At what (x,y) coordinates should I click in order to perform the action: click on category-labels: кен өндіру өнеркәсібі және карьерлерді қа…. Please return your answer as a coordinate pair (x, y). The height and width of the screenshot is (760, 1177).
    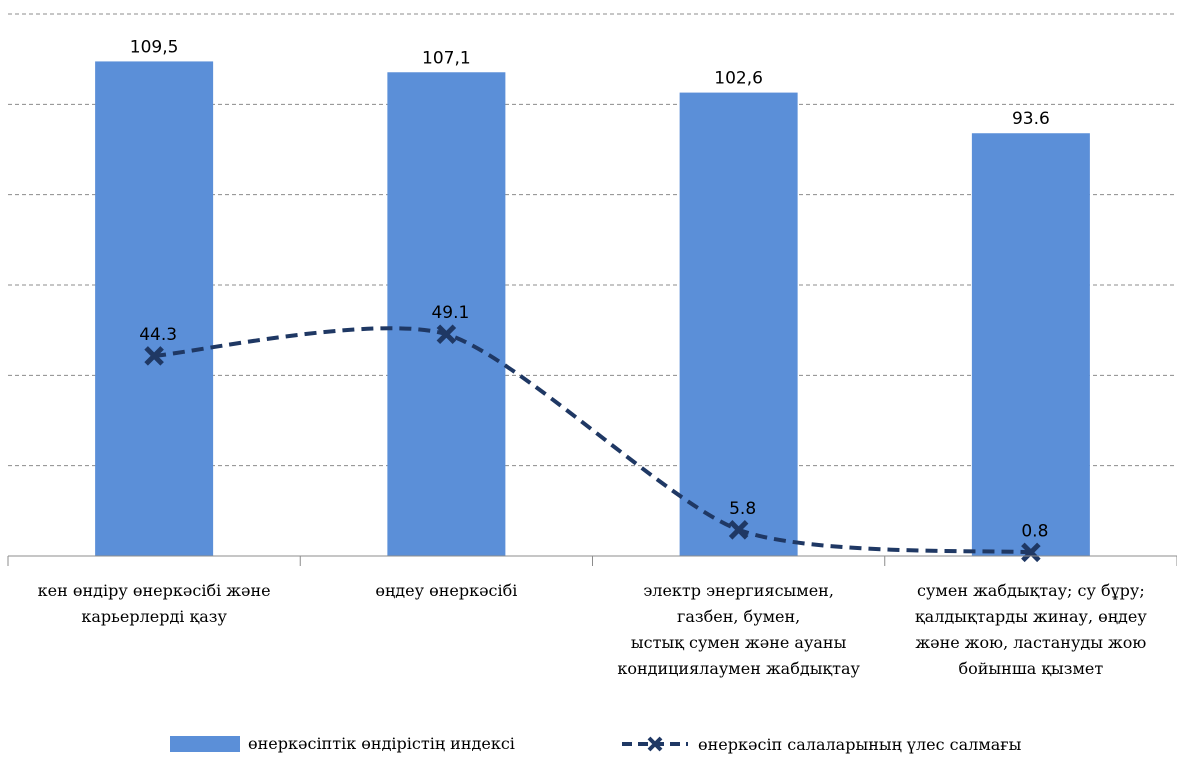
    Looking at the image, I should click on (593, 629).